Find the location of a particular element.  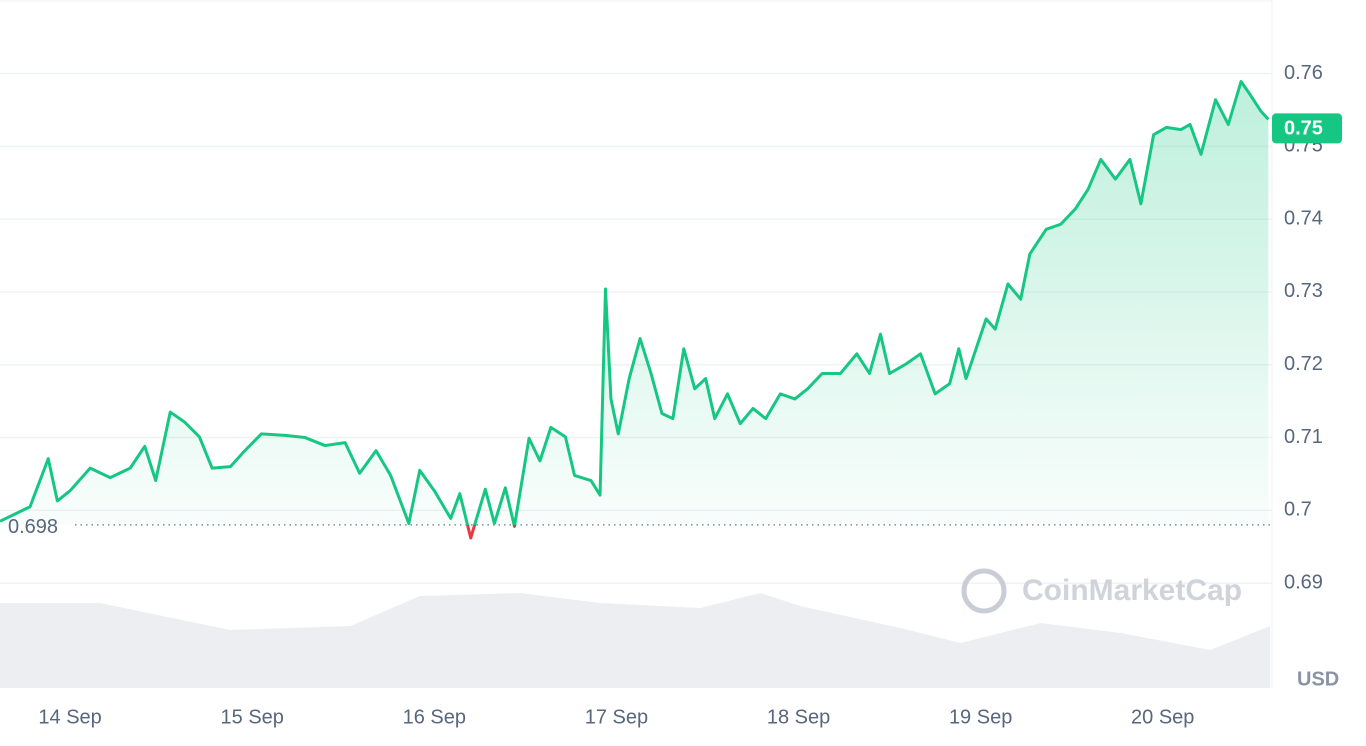

x-tick-label: 19 Sep is located at coordinates (980, 717).